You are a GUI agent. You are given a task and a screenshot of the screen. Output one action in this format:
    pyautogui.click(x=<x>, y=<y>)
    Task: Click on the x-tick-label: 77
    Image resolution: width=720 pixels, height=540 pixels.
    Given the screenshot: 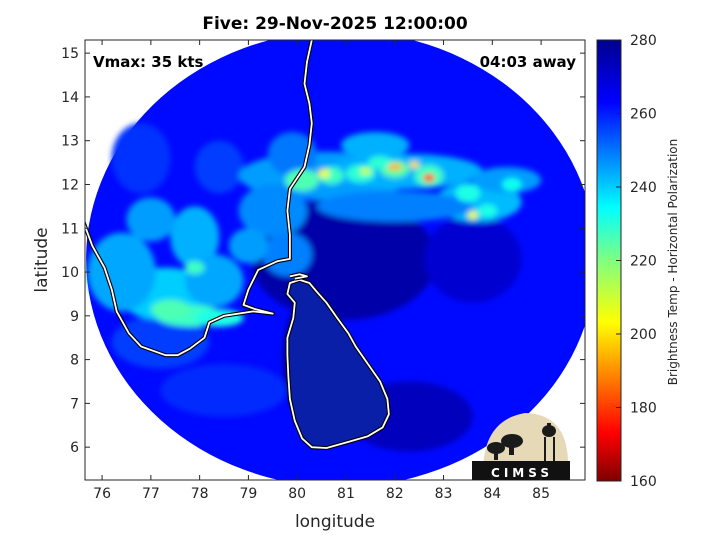 What is the action you would take?
    pyautogui.click(x=151, y=494)
    